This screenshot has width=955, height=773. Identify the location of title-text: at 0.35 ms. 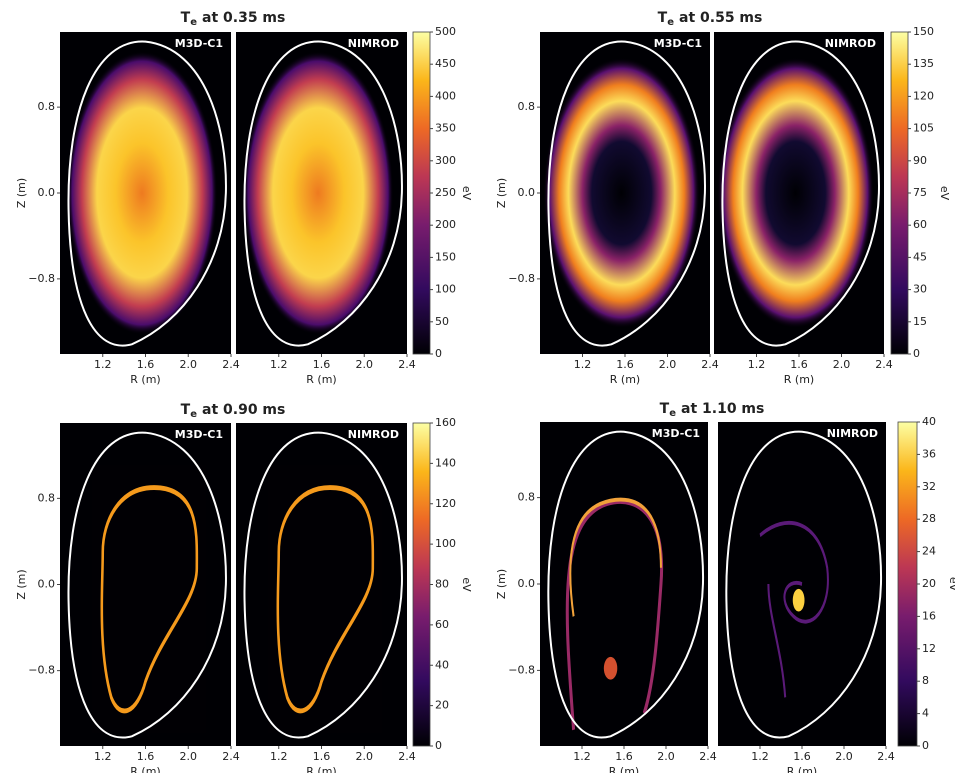
(243, 18).